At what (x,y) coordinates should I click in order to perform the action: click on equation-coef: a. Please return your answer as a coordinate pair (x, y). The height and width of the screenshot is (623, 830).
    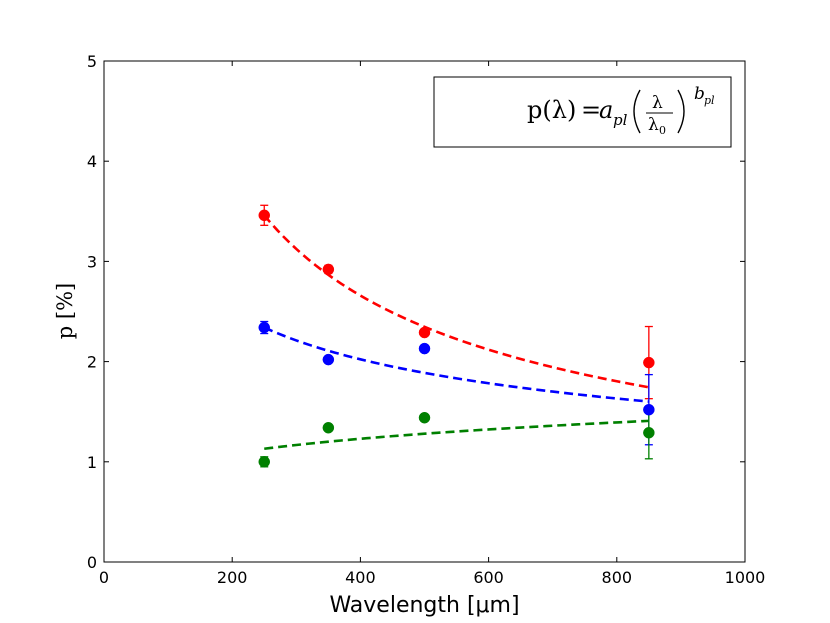
    Looking at the image, I should click on (606, 110).